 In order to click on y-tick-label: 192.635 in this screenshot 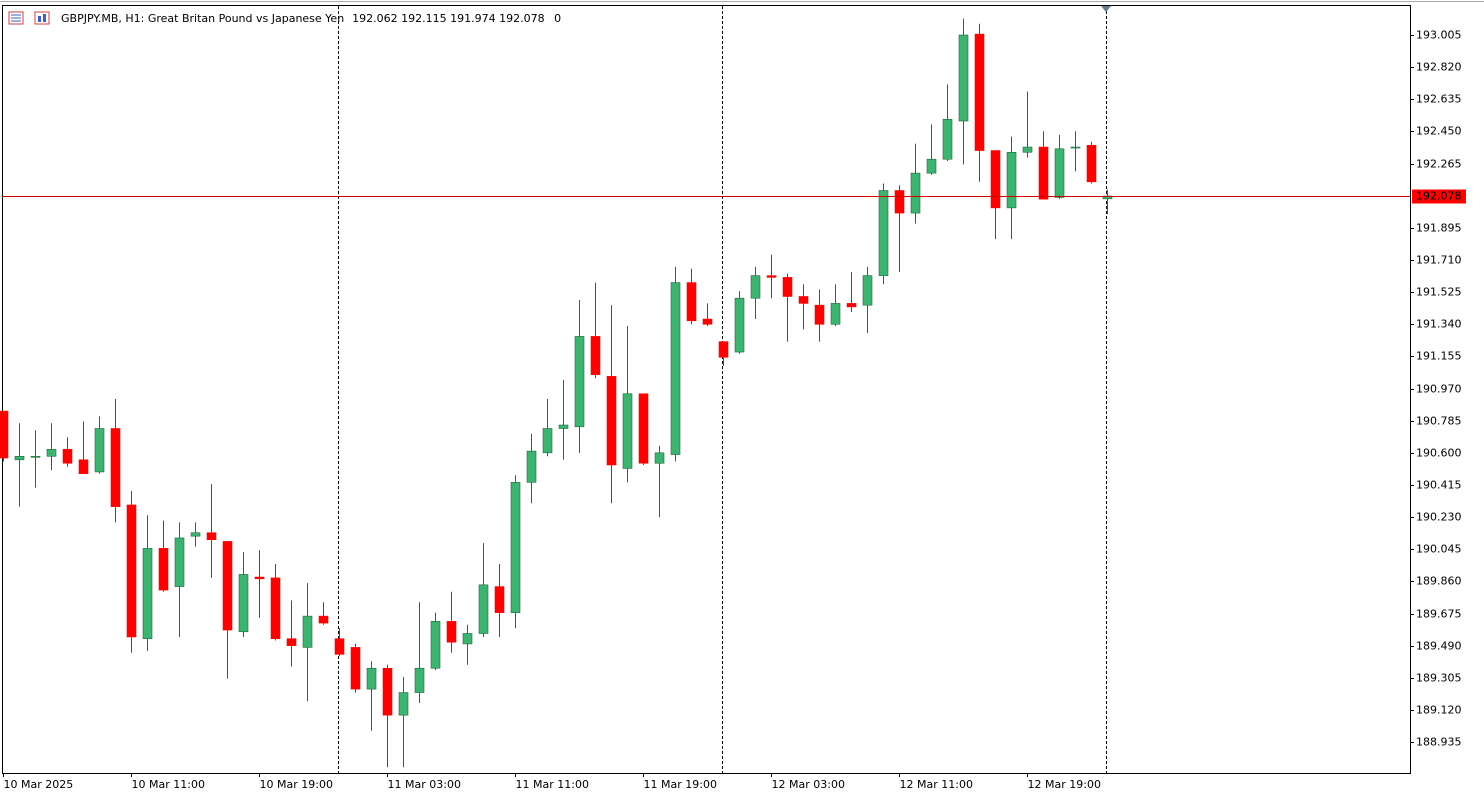, I will do `click(1439, 99)`.